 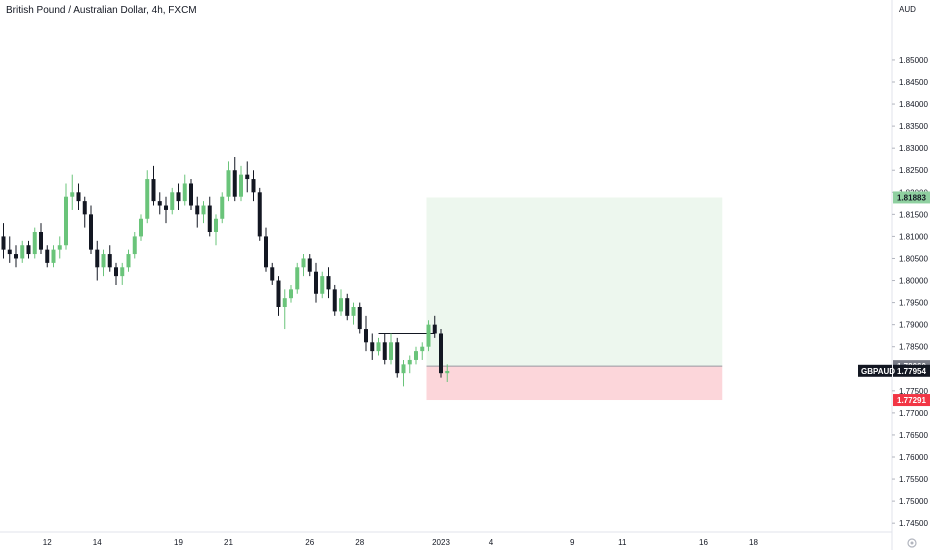 I want to click on price-tick-label: 1.80000, so click(x=913, y=281).